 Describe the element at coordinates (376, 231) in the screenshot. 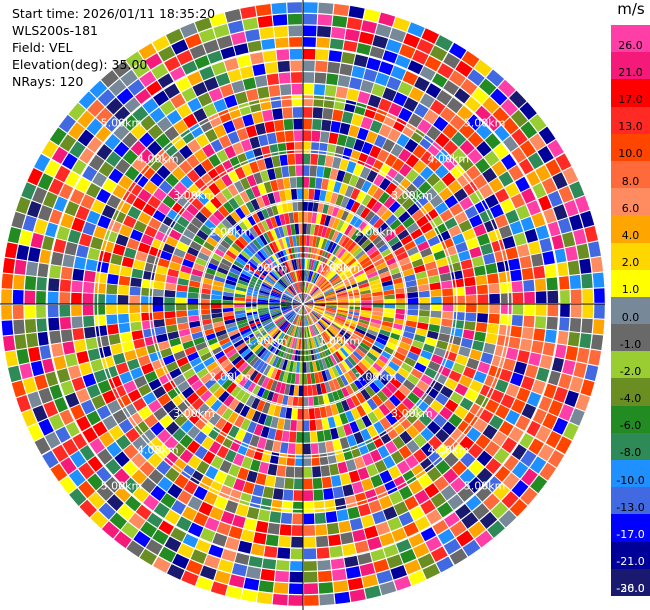

I see `range-ring-label: 2.00km` at that location.